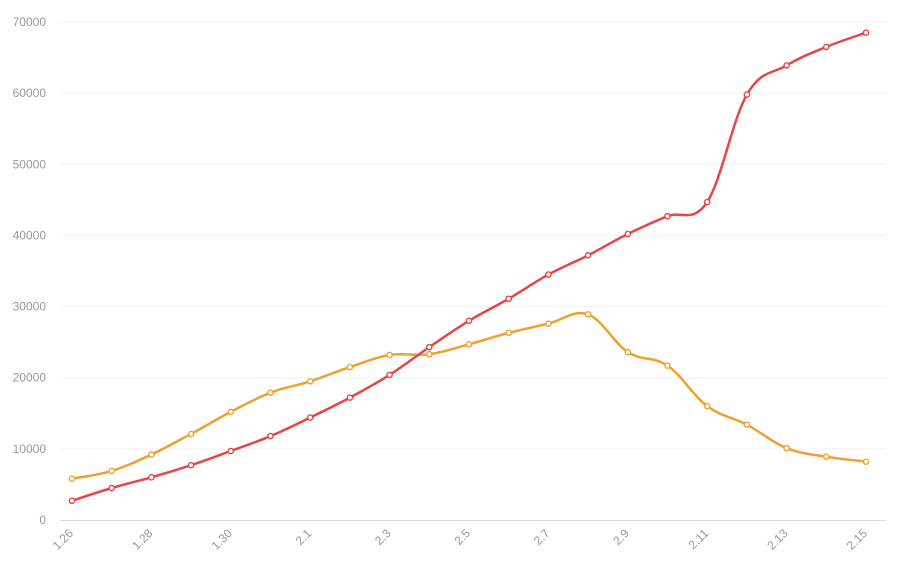  Describe the element at coordinates (30, 271) in the screenshot. I see `y-axis: 0 10000 20000 30000 40000 50000 60000 70000` at that location.